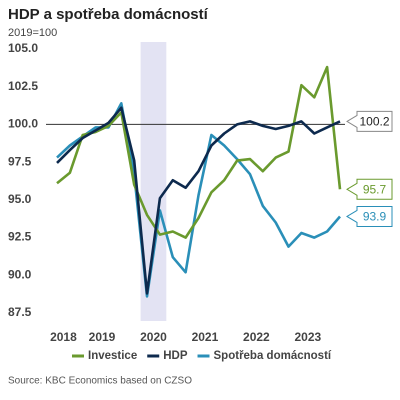 Image resolution: width=400 pixels, height=400 pixels. I want to click on end-label: 100.2, so click(369, 121).